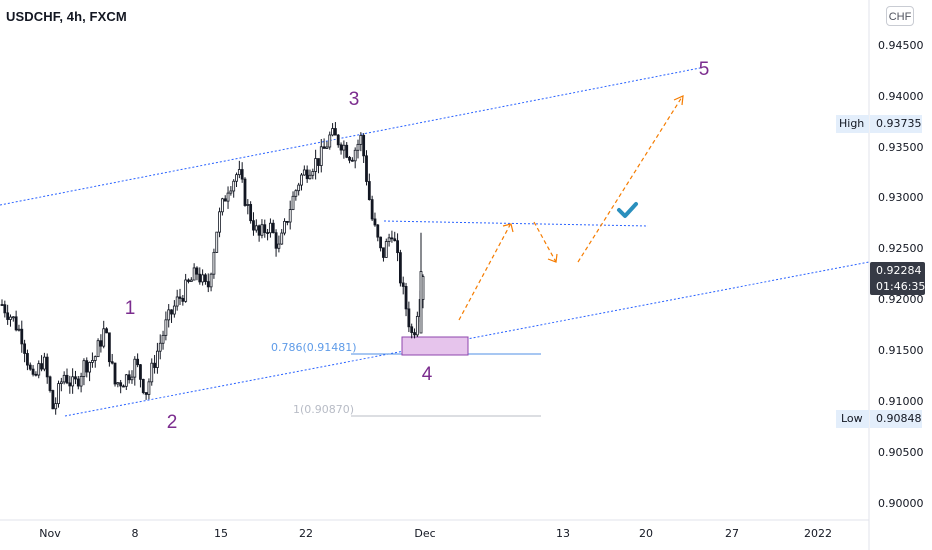 This screenshot has width=932, height=550. Describe the element at coordinates (324, 409) in the screenshot. I see `fib-1-label: 1(0.90870)` at that location.